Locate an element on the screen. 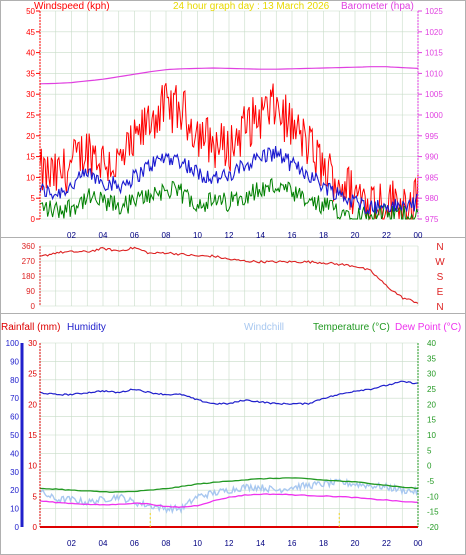 Image resolution: width=466 pixels, height=555 pixels. bottom-x-tick-label: 06 is located at coordinates (134, 543).